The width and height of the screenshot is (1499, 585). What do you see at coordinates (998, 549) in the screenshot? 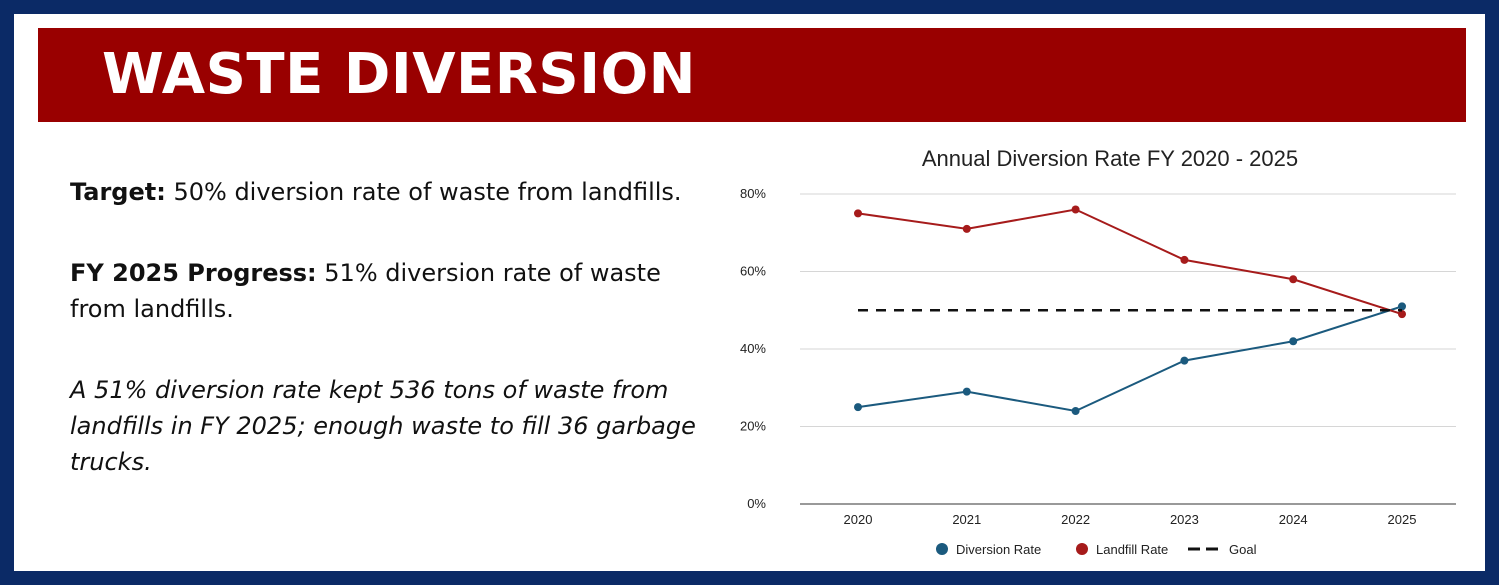
I see `diversion-rate-legend-label: Diversion Rate` at bounding box center [998, 549].